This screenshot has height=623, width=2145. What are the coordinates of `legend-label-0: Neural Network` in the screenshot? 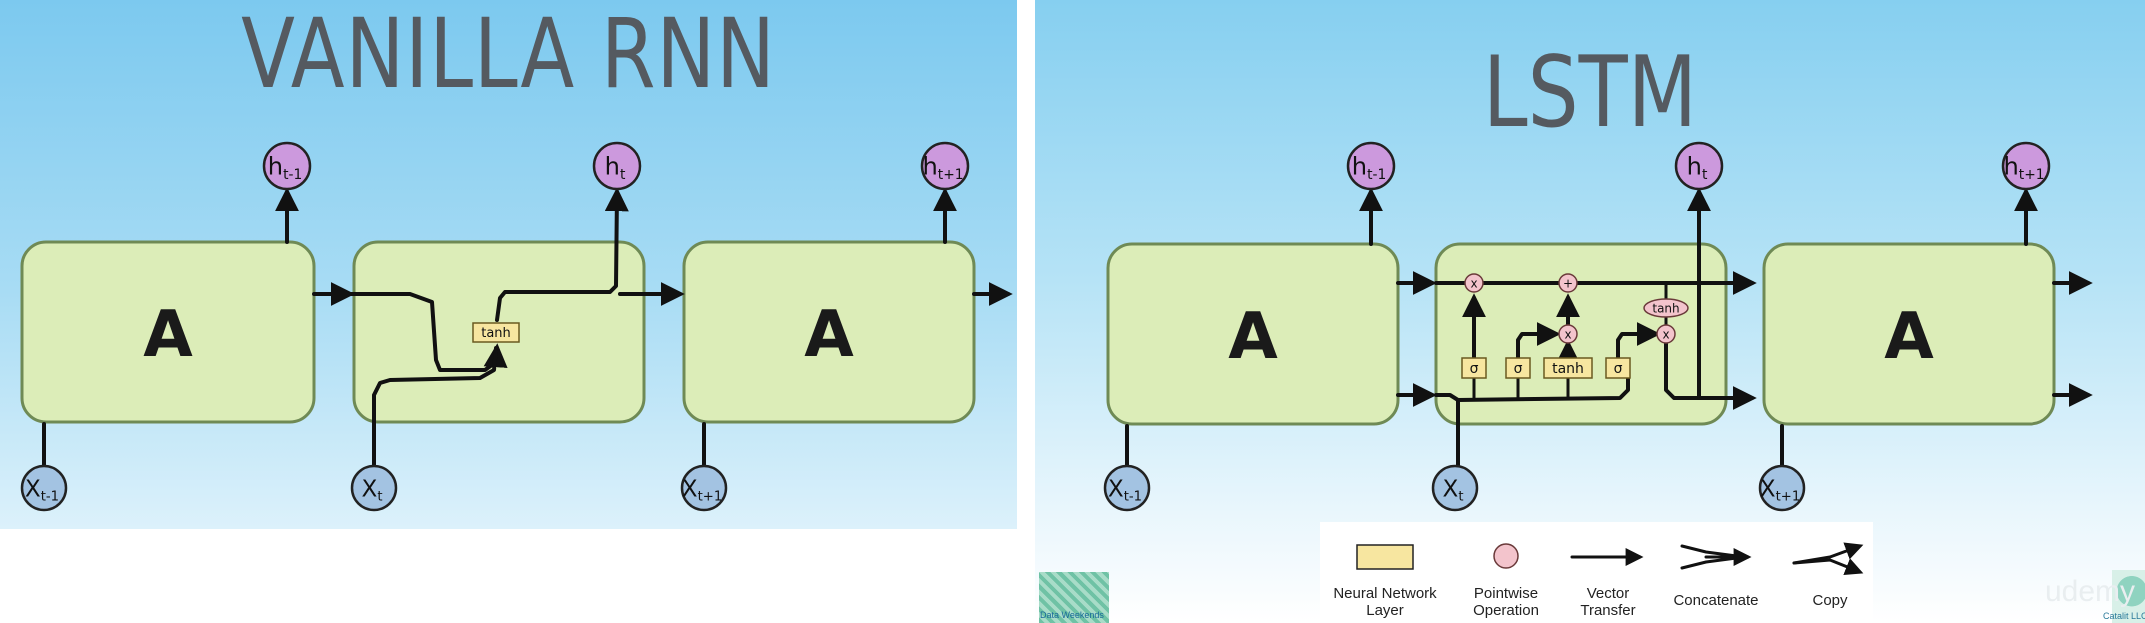 It's located at (1385, 593).